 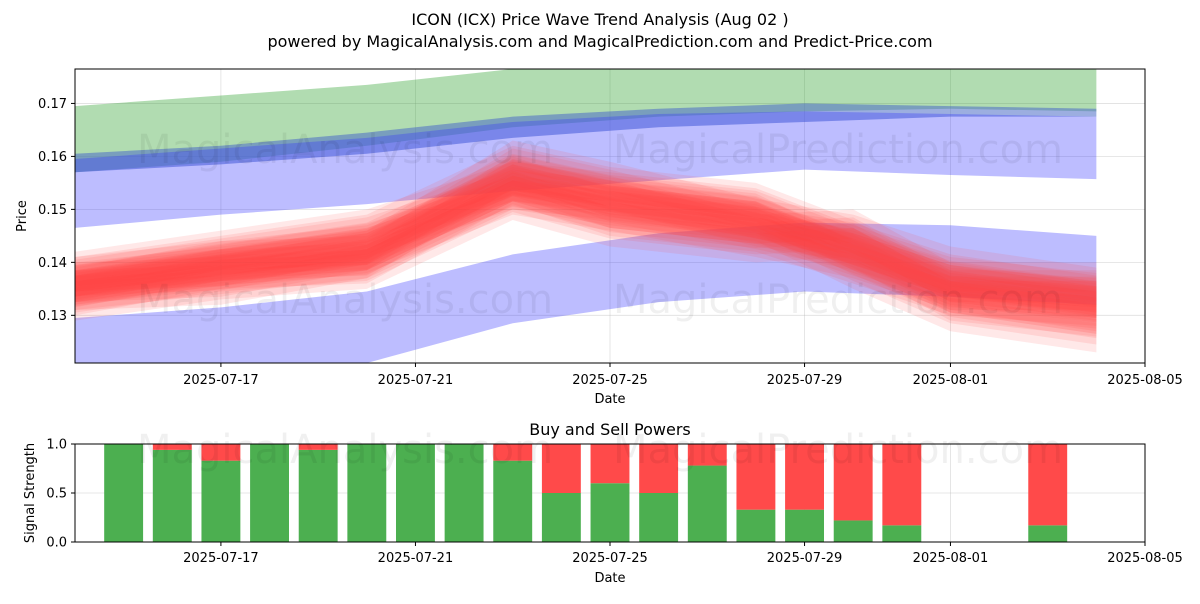 What do you see at coordinates (609, 399) in the screenshot?
I see `price-xlabel: Date` at bounding box center [609, 399].